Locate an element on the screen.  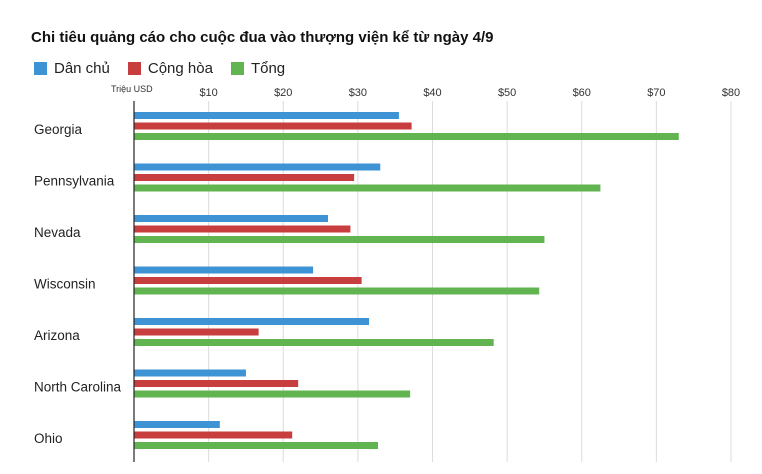
category-label: North Carolina is located at coordinates (78, 387).